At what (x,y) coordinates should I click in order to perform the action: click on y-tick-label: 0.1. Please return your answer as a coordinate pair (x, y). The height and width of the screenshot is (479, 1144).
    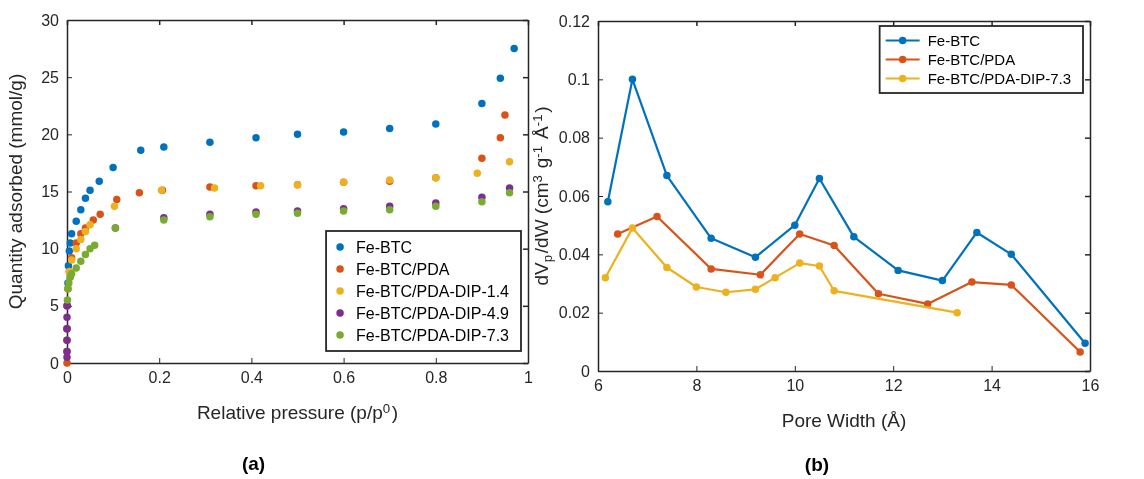
    Looking at the image, I should click on (579, 79).